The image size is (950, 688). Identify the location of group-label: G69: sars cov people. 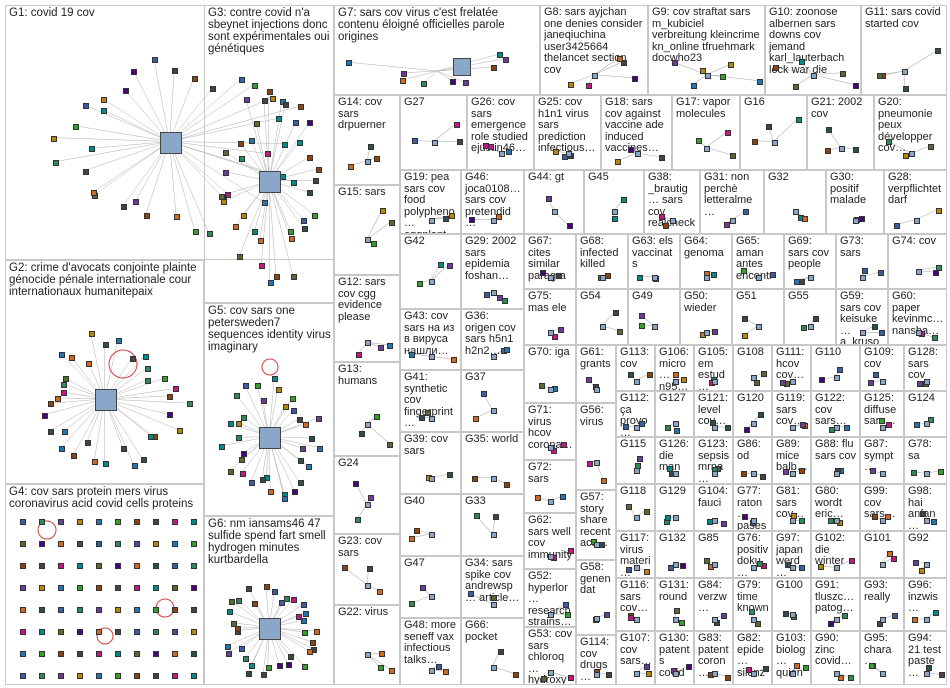
(808, 252).